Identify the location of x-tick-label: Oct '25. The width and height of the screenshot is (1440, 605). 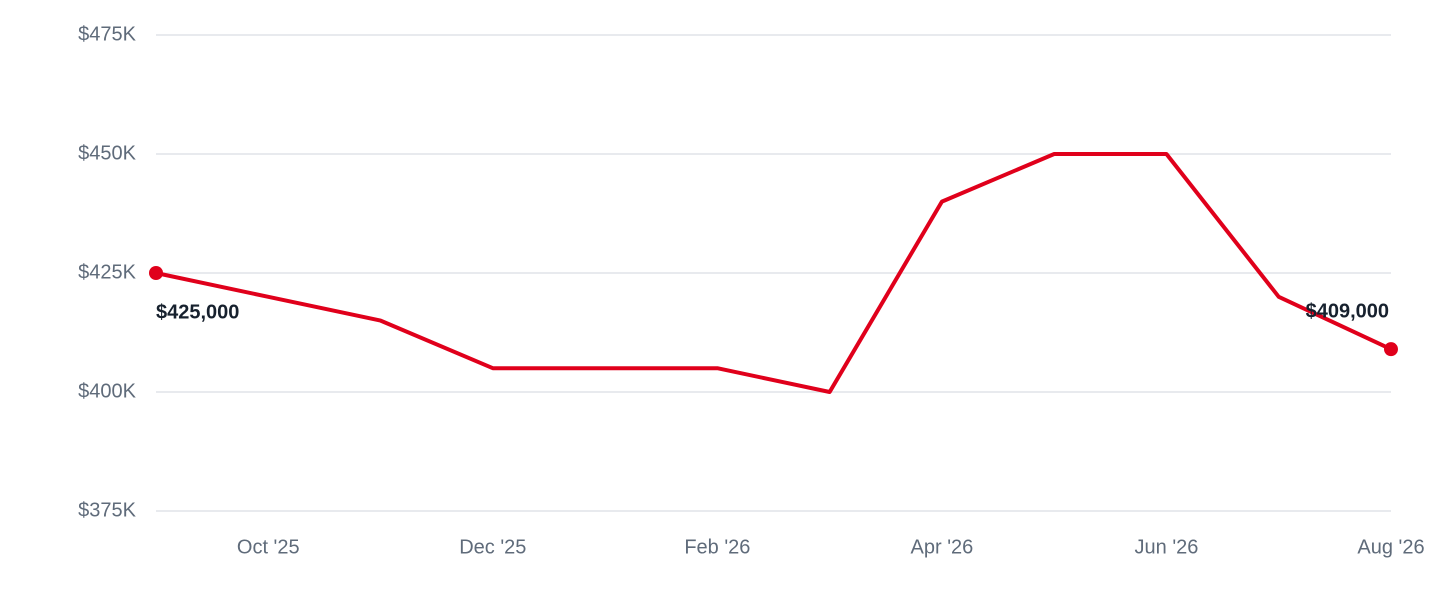
(268, 547).